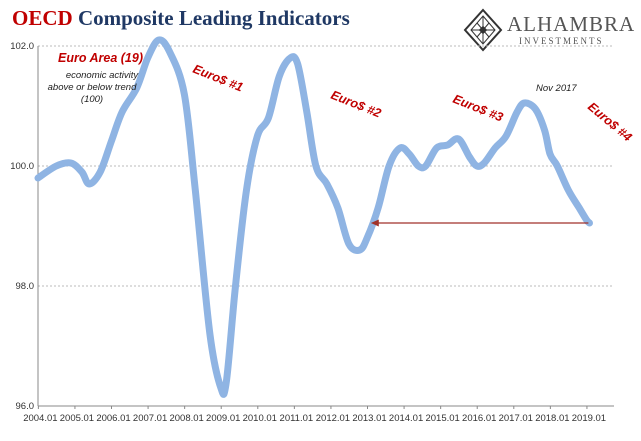 The image size is (641, 441). I want to click on title-rest: Composite Leading Indicators, so click(211, 18).